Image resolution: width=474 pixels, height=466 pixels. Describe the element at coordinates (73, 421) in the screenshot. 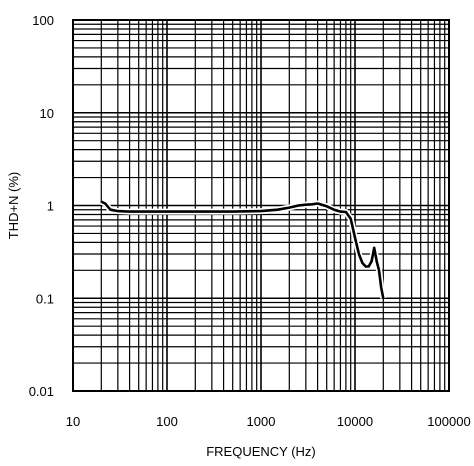

I see `x-tick-label: 10` at that location.